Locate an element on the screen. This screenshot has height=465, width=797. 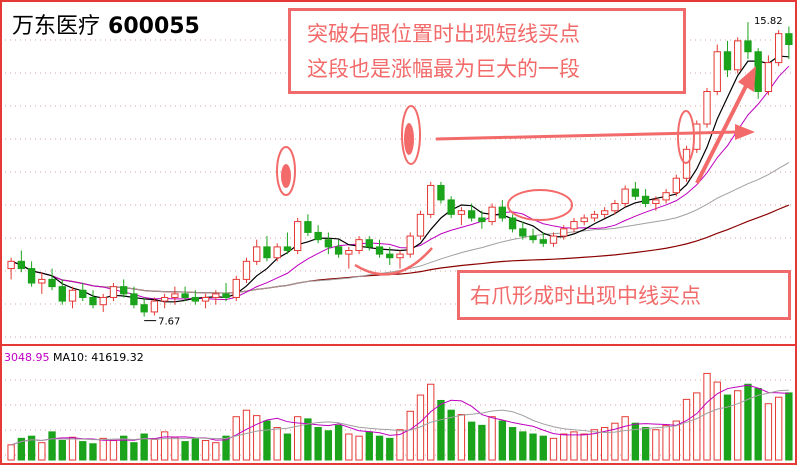
left-eye-fill is located at coordinates (286, 176).